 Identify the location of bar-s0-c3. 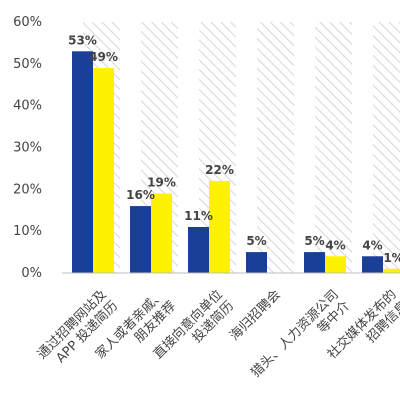
(256, 262).